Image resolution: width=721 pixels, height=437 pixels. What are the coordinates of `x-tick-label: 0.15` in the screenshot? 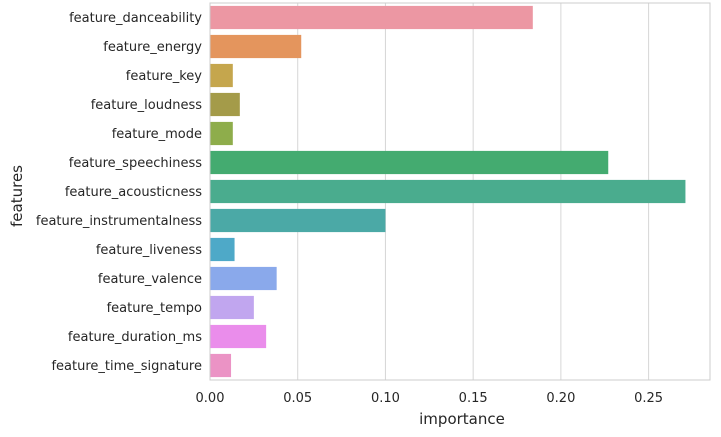 It's located at (473, 398).